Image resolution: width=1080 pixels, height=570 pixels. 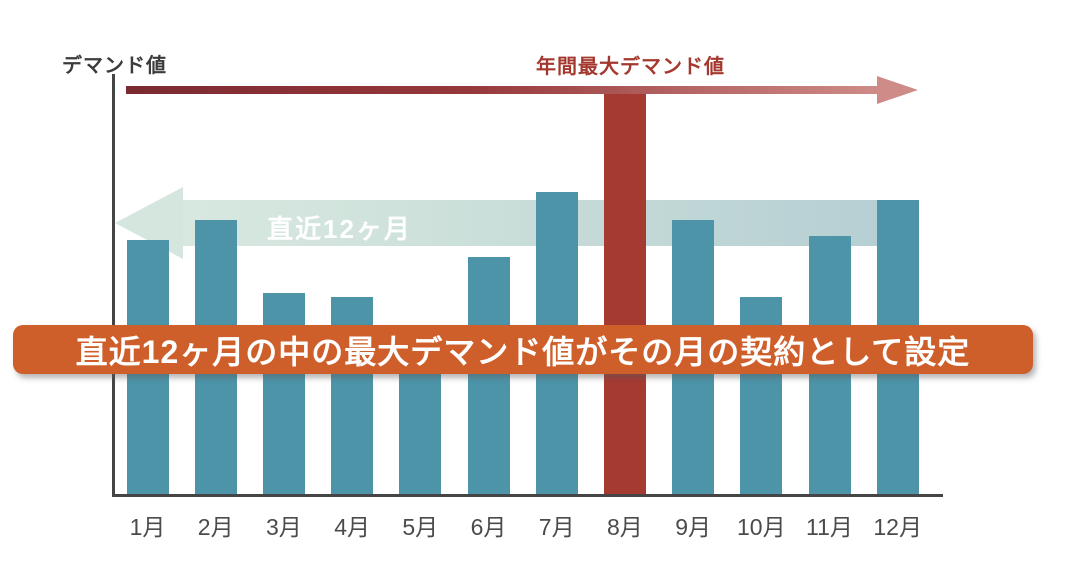 What do you see at coordinates (215, 527) in the screenshot?
I see `x-tick-label-2月: 2月` at bounding box center [215, 527].